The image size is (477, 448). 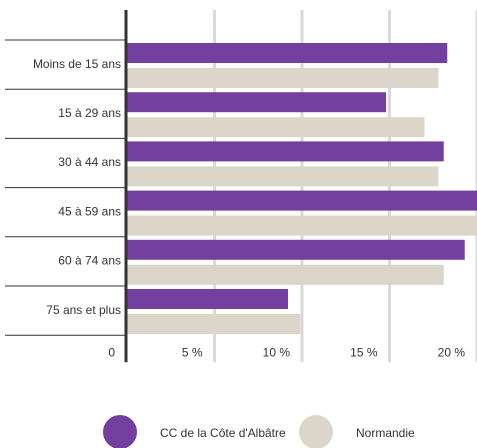 I want to click on x-tick-label: 20 %, so click(x=452, y=352).